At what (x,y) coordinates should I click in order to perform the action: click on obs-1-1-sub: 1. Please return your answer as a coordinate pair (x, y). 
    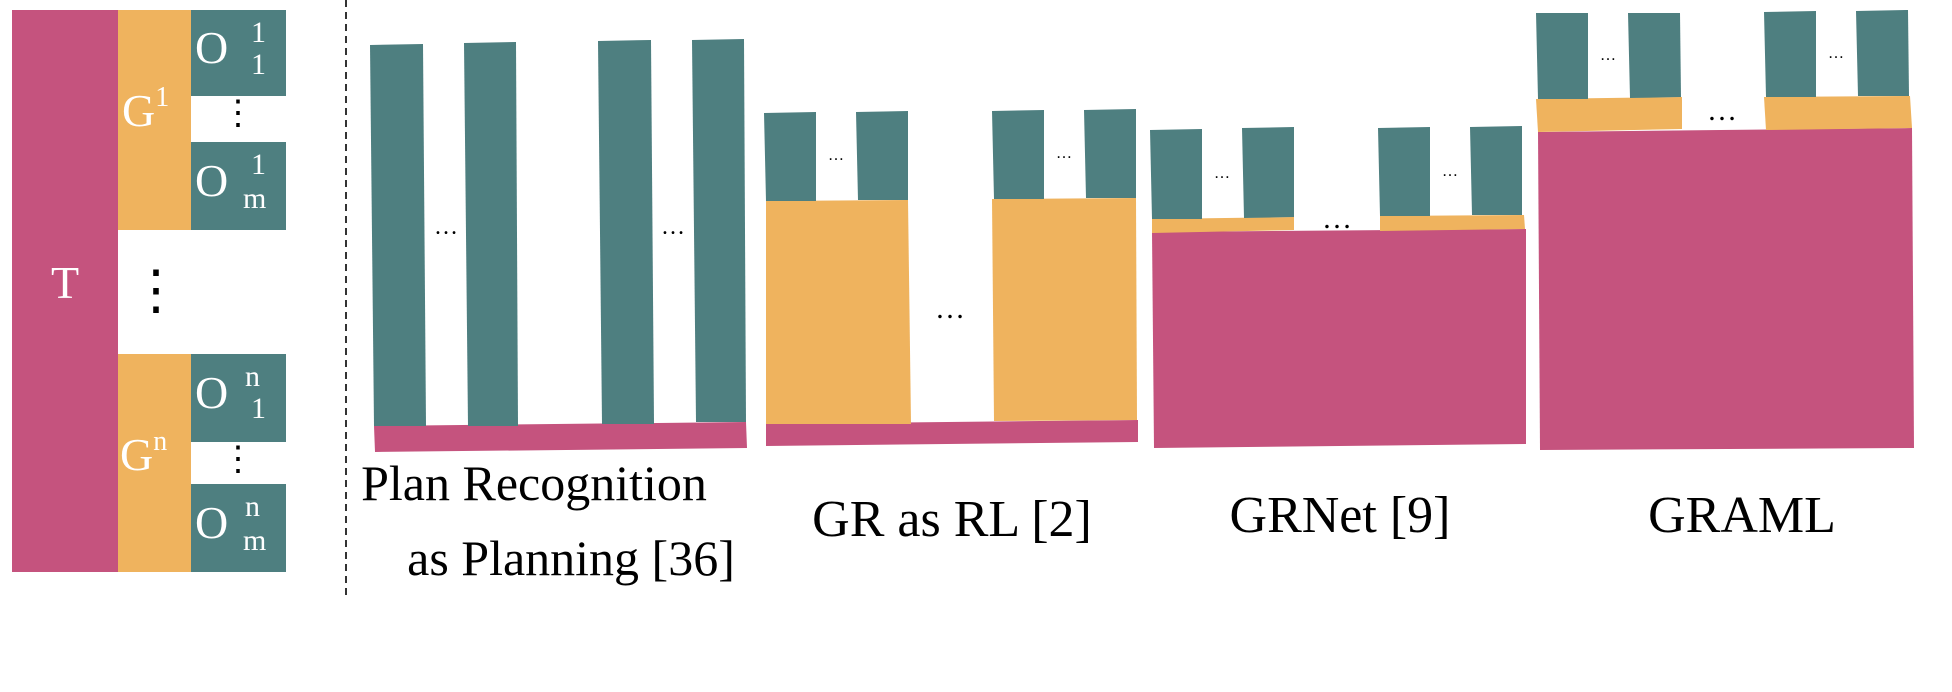
    Looking at the image, I should click on (258, 64).